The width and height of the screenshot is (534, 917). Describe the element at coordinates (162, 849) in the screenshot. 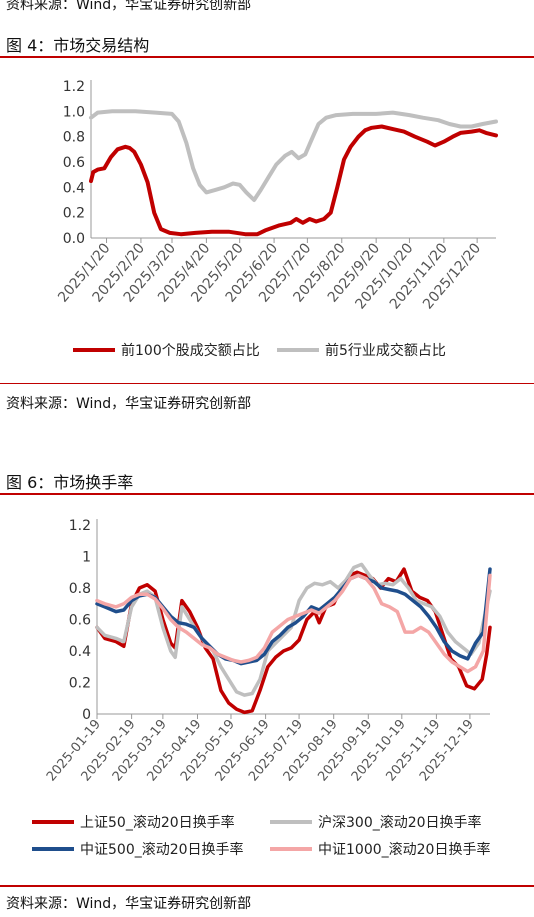

I see `legend-label-3: 中证500_滚动20日换手率` at that location.